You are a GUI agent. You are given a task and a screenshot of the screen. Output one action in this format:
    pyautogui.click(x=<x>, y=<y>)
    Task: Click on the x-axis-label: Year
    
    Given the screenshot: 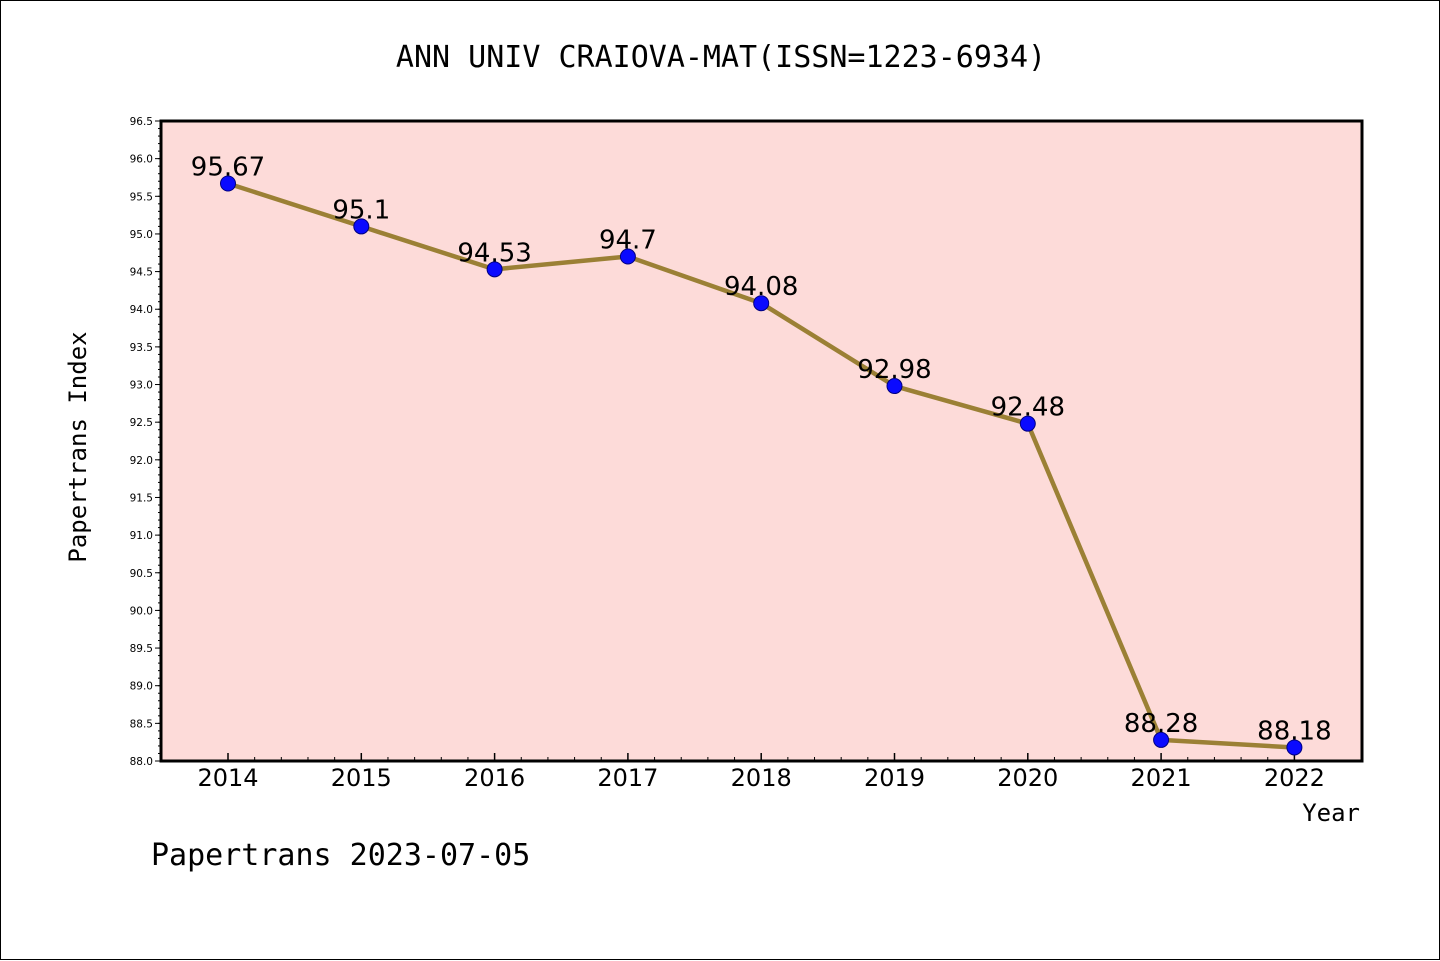 What is the action you would take?
    pyautogui.click(x=1331, y=813)
    